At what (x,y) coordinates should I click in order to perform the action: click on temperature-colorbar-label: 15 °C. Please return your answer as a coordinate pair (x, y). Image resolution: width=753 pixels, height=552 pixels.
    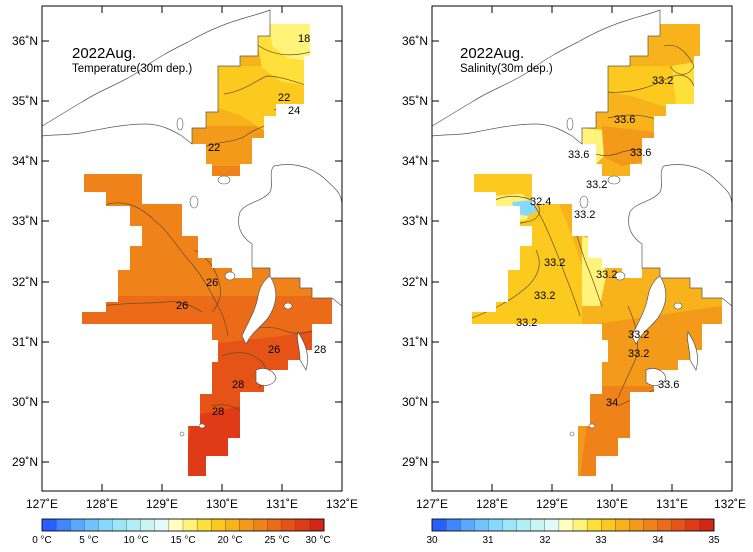
    Looking at the image, I should click on (182, 540).